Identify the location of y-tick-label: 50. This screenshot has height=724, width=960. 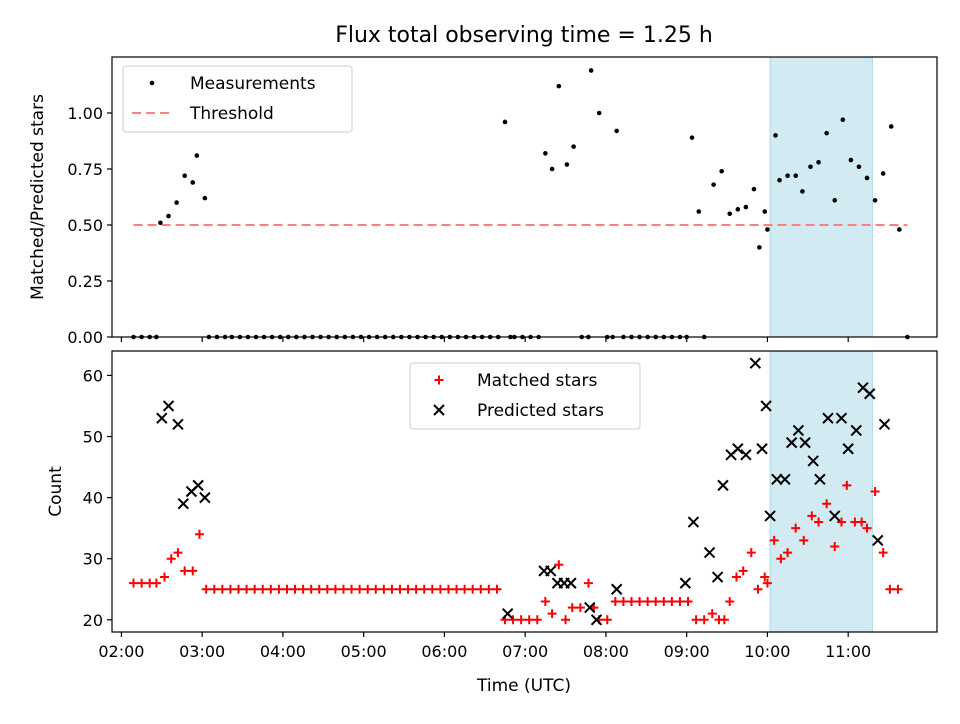
(93, 437).